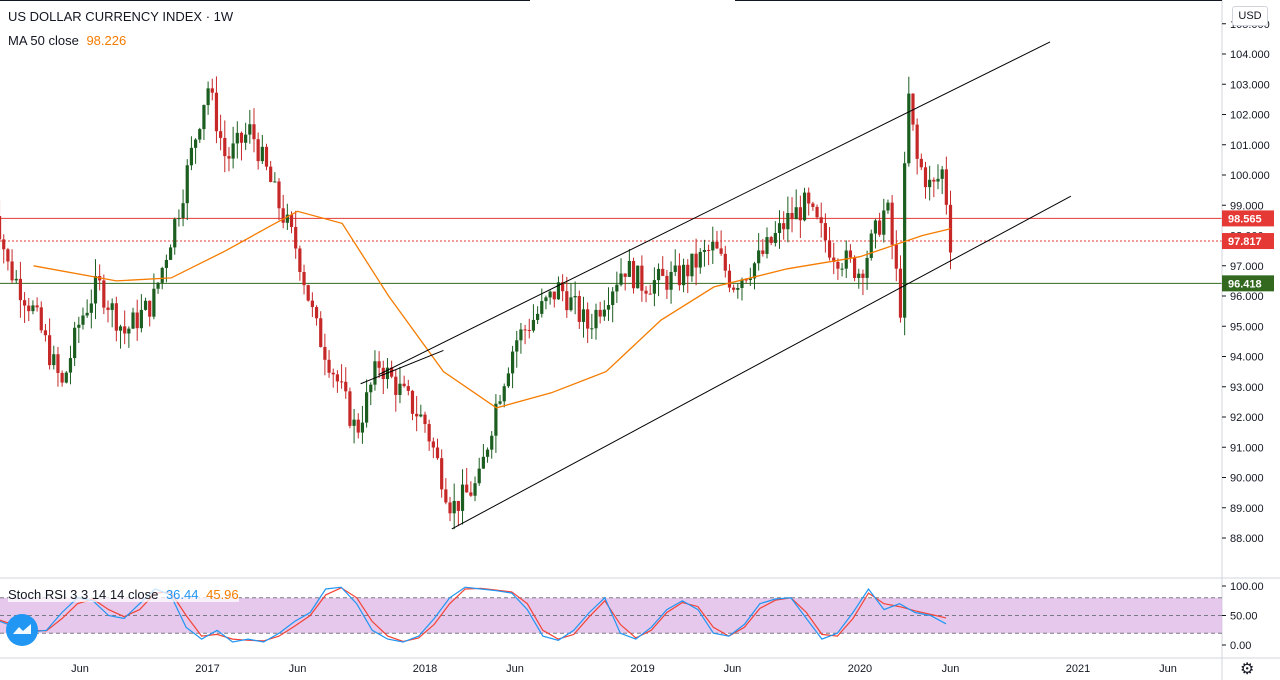 This screenshot has height=680, width=1280. Describe the element at coordinates (22, 630) in the screenshot. I see `tradingview-logo-icon` at that location.